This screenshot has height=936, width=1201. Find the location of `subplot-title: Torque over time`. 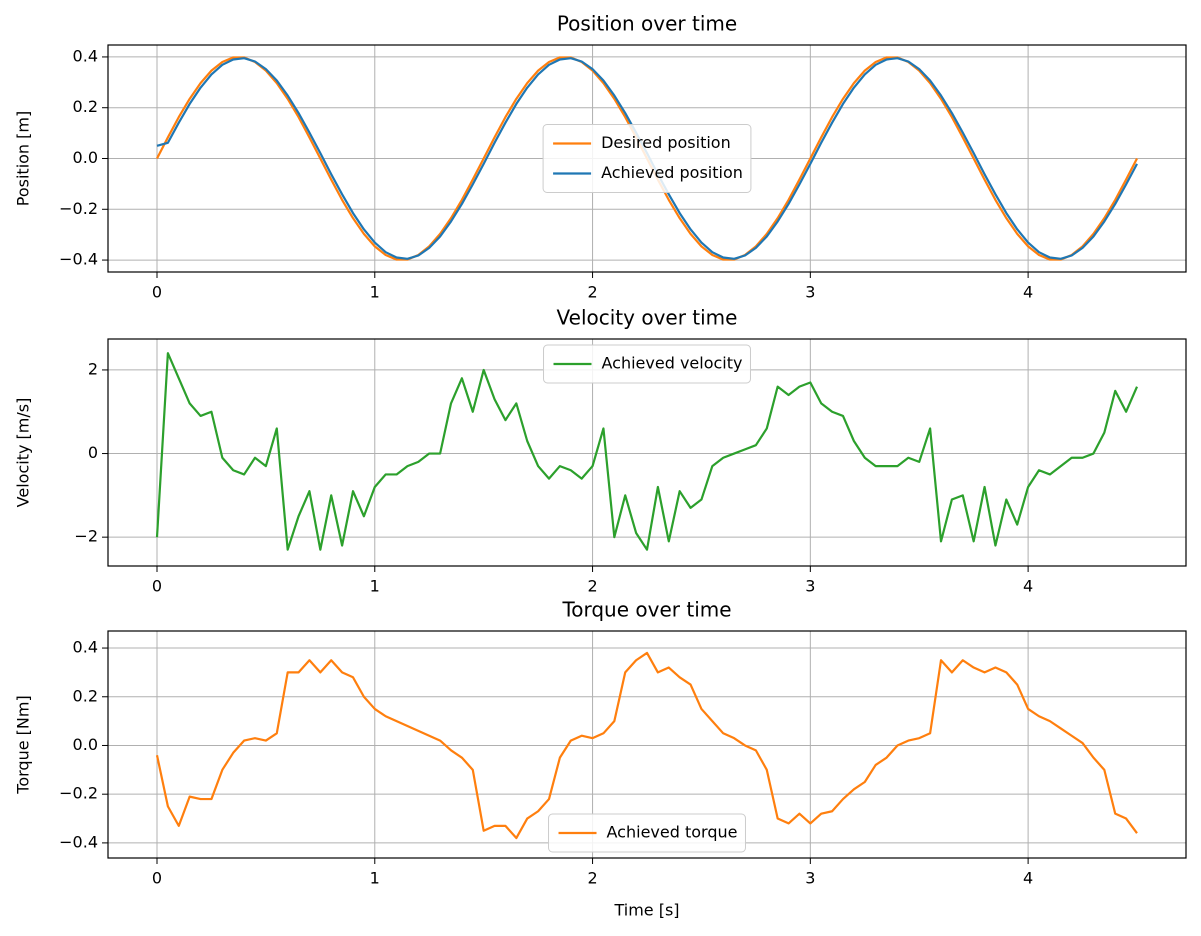

subplot-title: Torque over time is located at coordinates (646, 610).